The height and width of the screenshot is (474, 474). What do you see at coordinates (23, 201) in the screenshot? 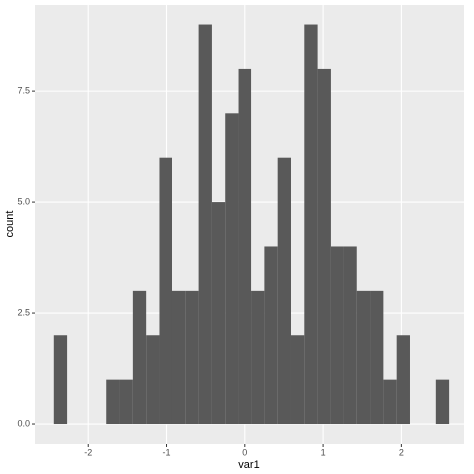
I see `y-tick-label: 5.0` at bounding box center [23, 201].